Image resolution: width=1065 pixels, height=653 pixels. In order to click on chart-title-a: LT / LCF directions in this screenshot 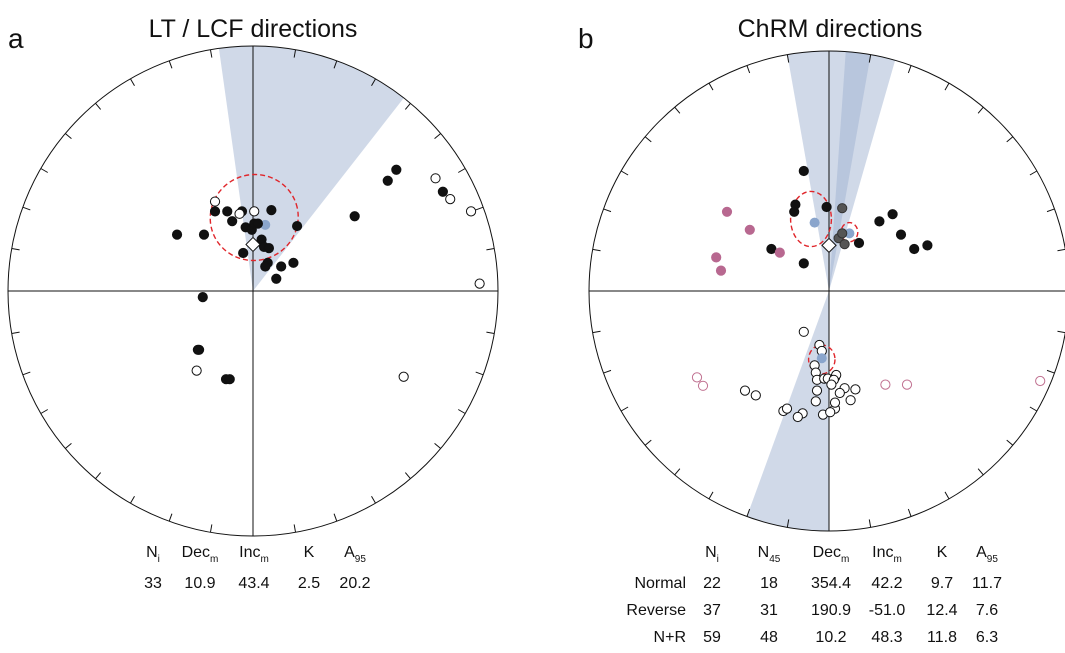, I will do `click(253, 29)`.